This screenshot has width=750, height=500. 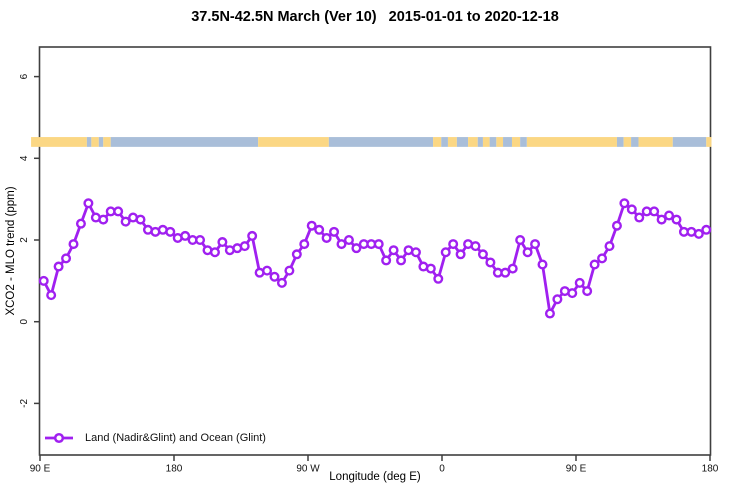 What do you see at coordinates (375, 477) in the screenshot?
I see `x-axis-title: Longitude (deg E)` at bounding box center [375, 477].